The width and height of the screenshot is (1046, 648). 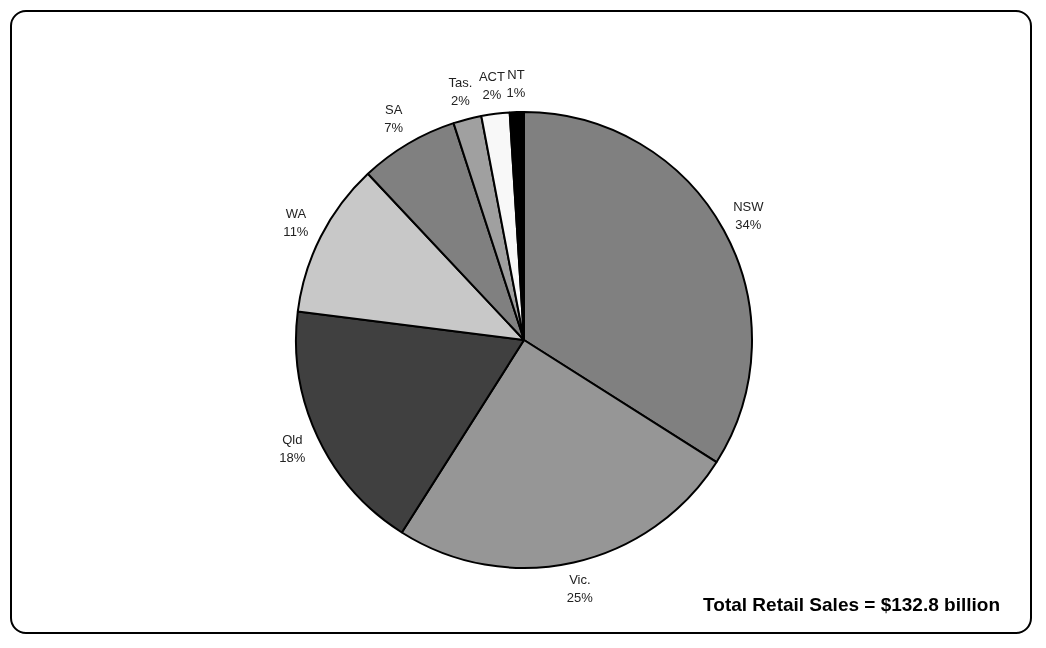 I want to click on data-label: 18%, so click(x=292, y=457).